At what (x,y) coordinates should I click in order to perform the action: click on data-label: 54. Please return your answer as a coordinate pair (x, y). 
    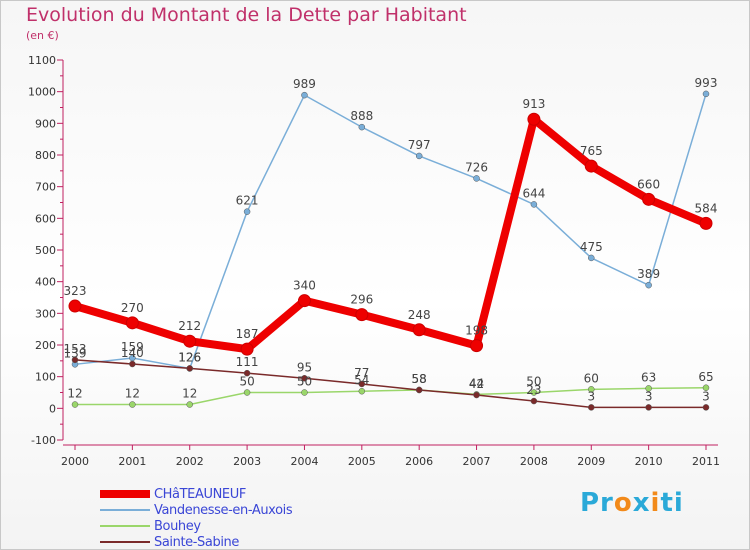
    Looking at the image, I should click on (361, 380).